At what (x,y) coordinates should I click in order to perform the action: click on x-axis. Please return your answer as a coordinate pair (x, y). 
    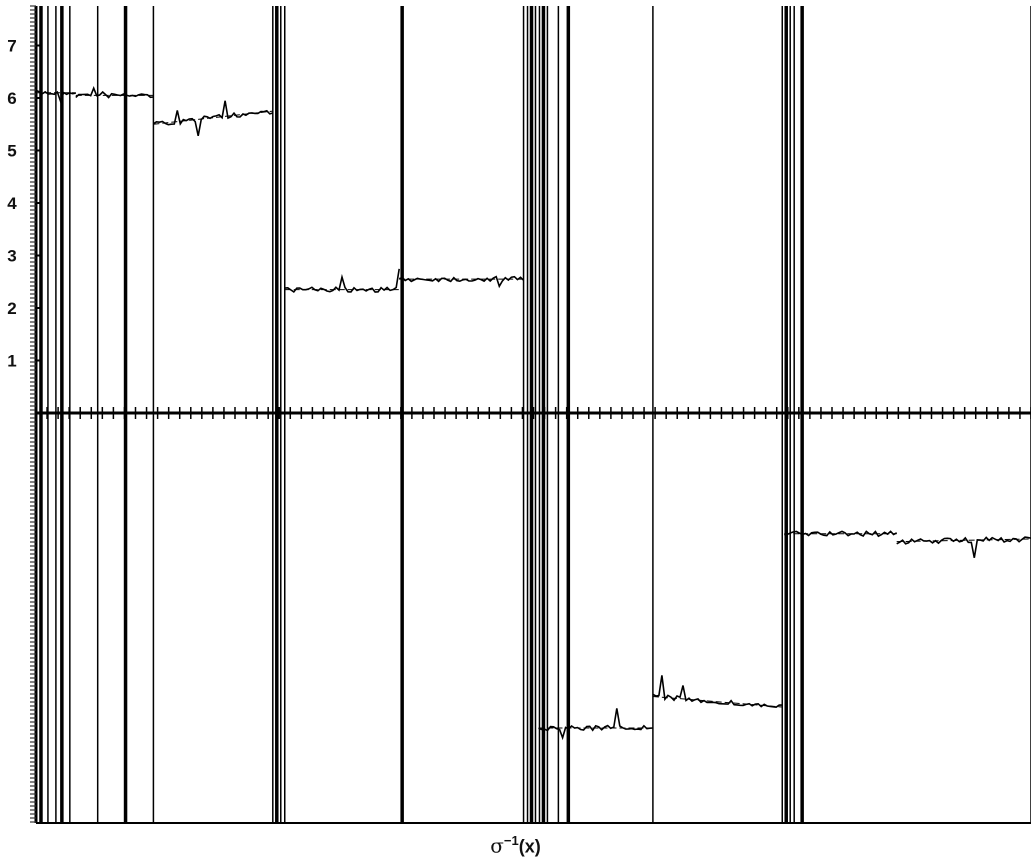
    Looking at the image, I should click on (533, 413).